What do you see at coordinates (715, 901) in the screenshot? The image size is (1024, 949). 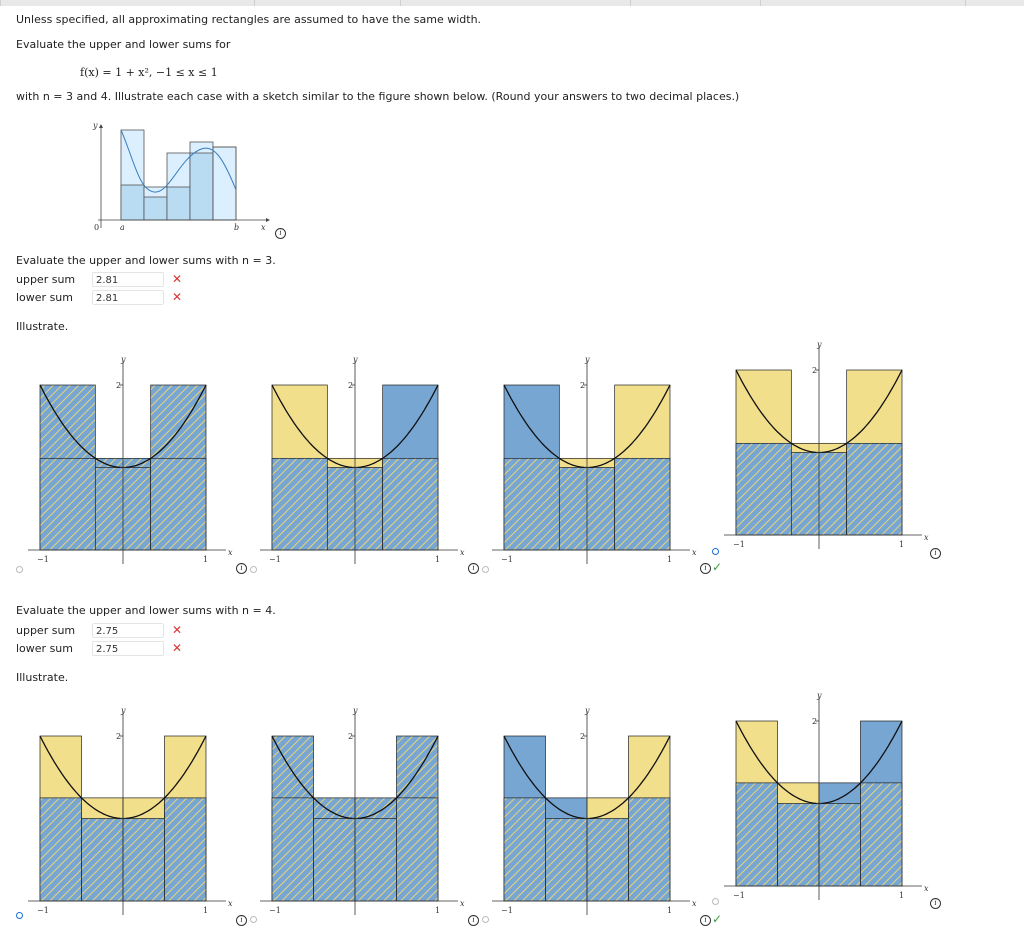 I see `n4-option-4-radio` at bounding box center [715, 901].